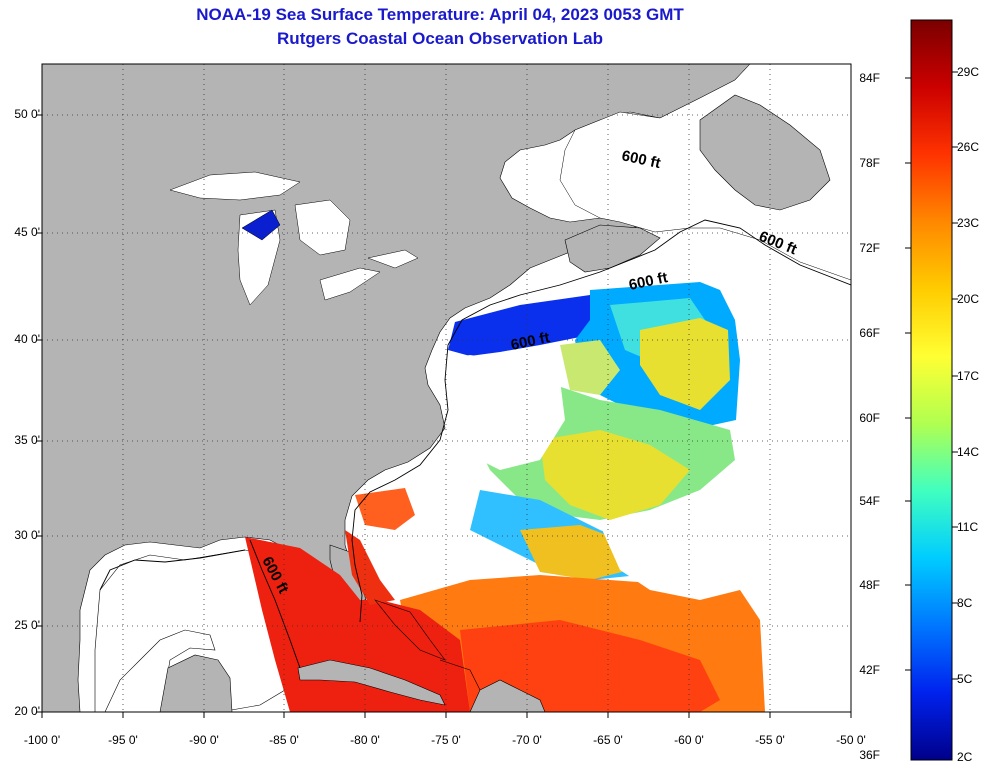  Describe the element at coordinates (931, 390) in the screenshot. I see `colorbar` at that location.